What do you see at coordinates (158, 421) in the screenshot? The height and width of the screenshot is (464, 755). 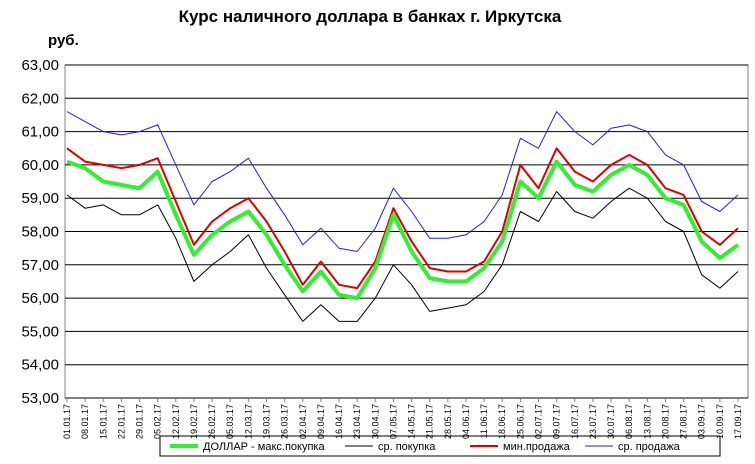 I see `x-tick-label: 05.02.17` at bounding box center [158, 421].